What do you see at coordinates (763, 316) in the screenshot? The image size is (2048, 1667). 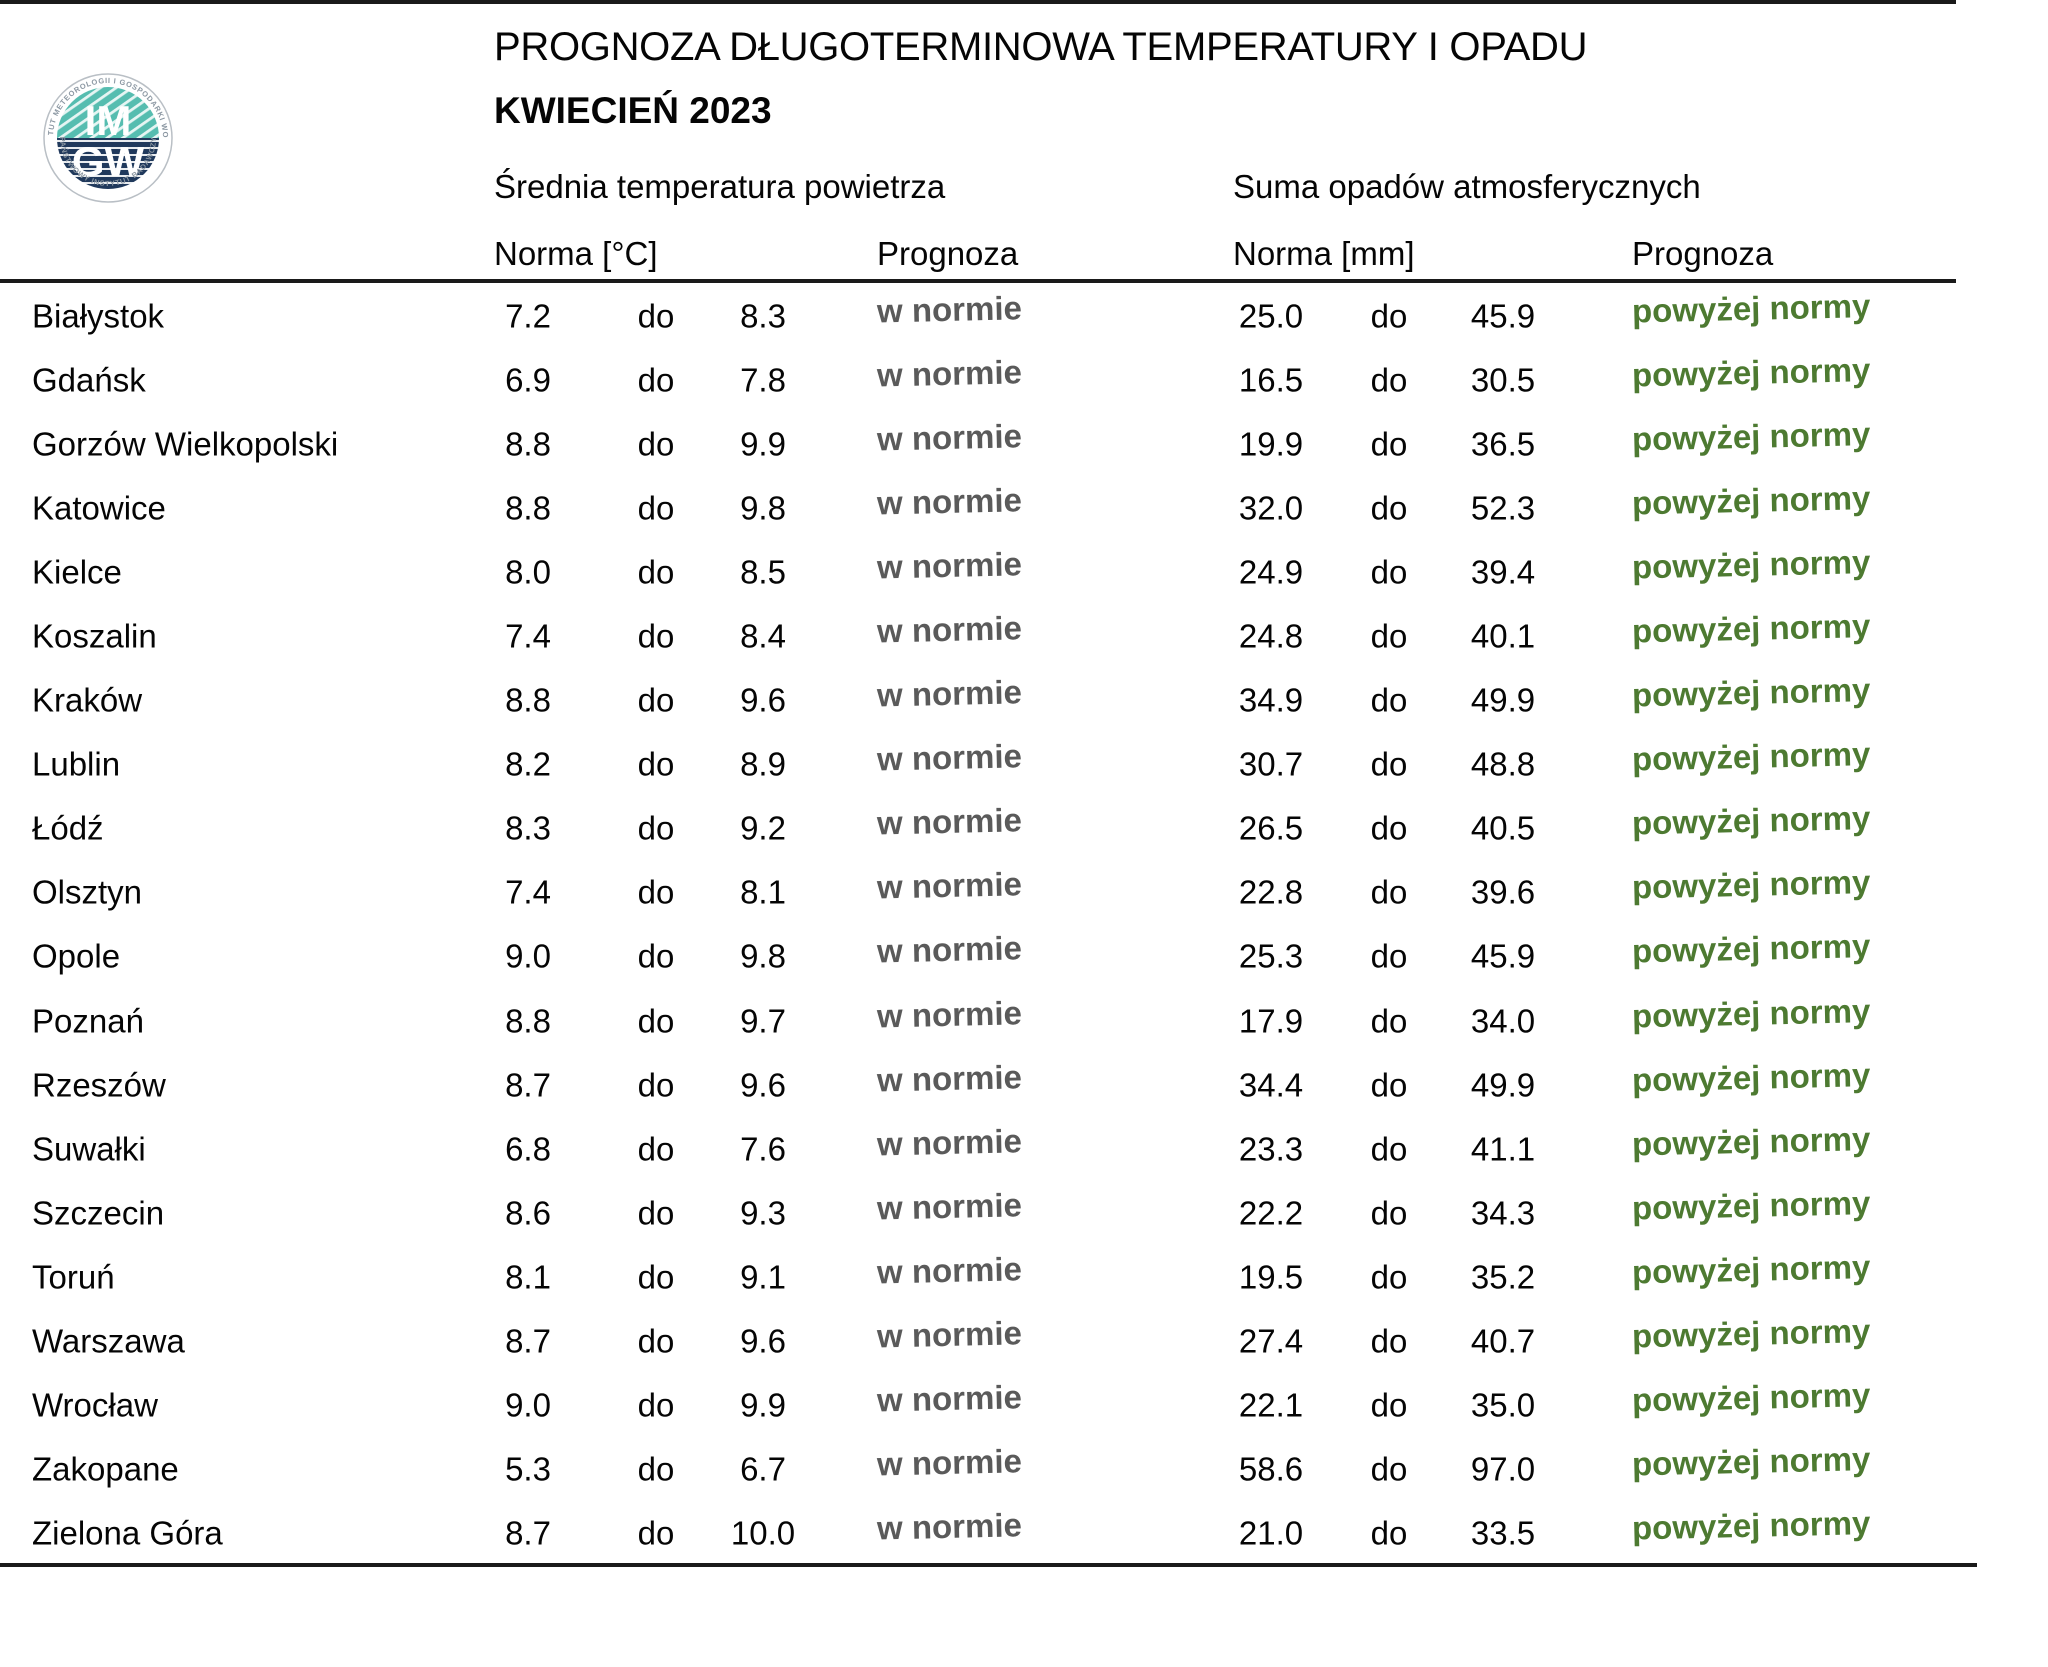 I see `temp-norm-max: 8.3` at bounding box center [763, 316].